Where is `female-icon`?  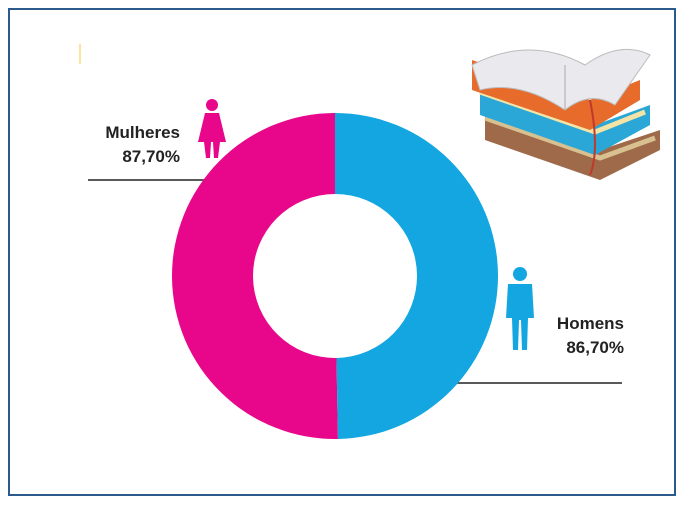 female-icon is located at coordinates (212, 128).